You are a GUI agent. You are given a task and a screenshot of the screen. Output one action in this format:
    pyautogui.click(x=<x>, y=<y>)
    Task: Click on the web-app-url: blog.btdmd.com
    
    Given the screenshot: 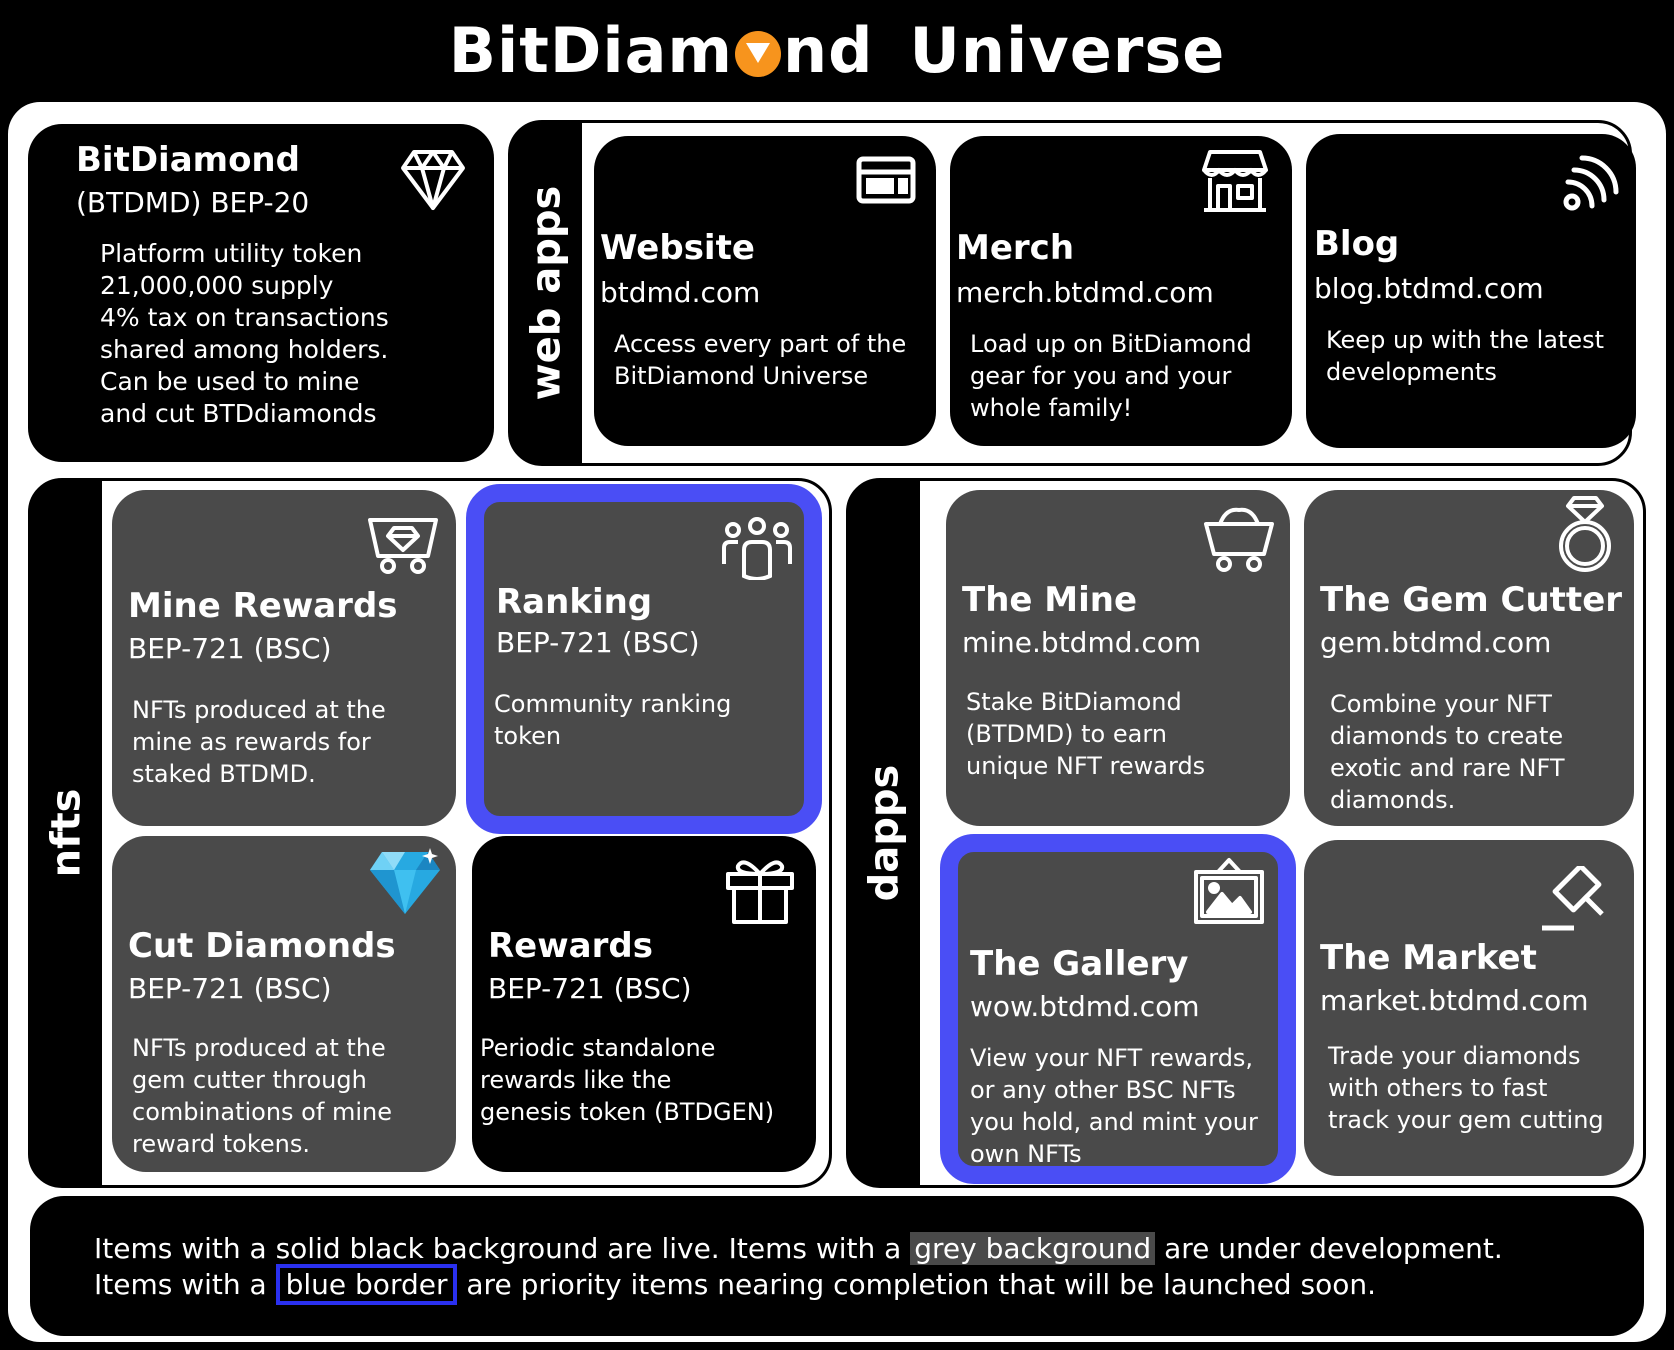 What is the action you would take?
    pyautogui.click(x=1429, y=288)
    